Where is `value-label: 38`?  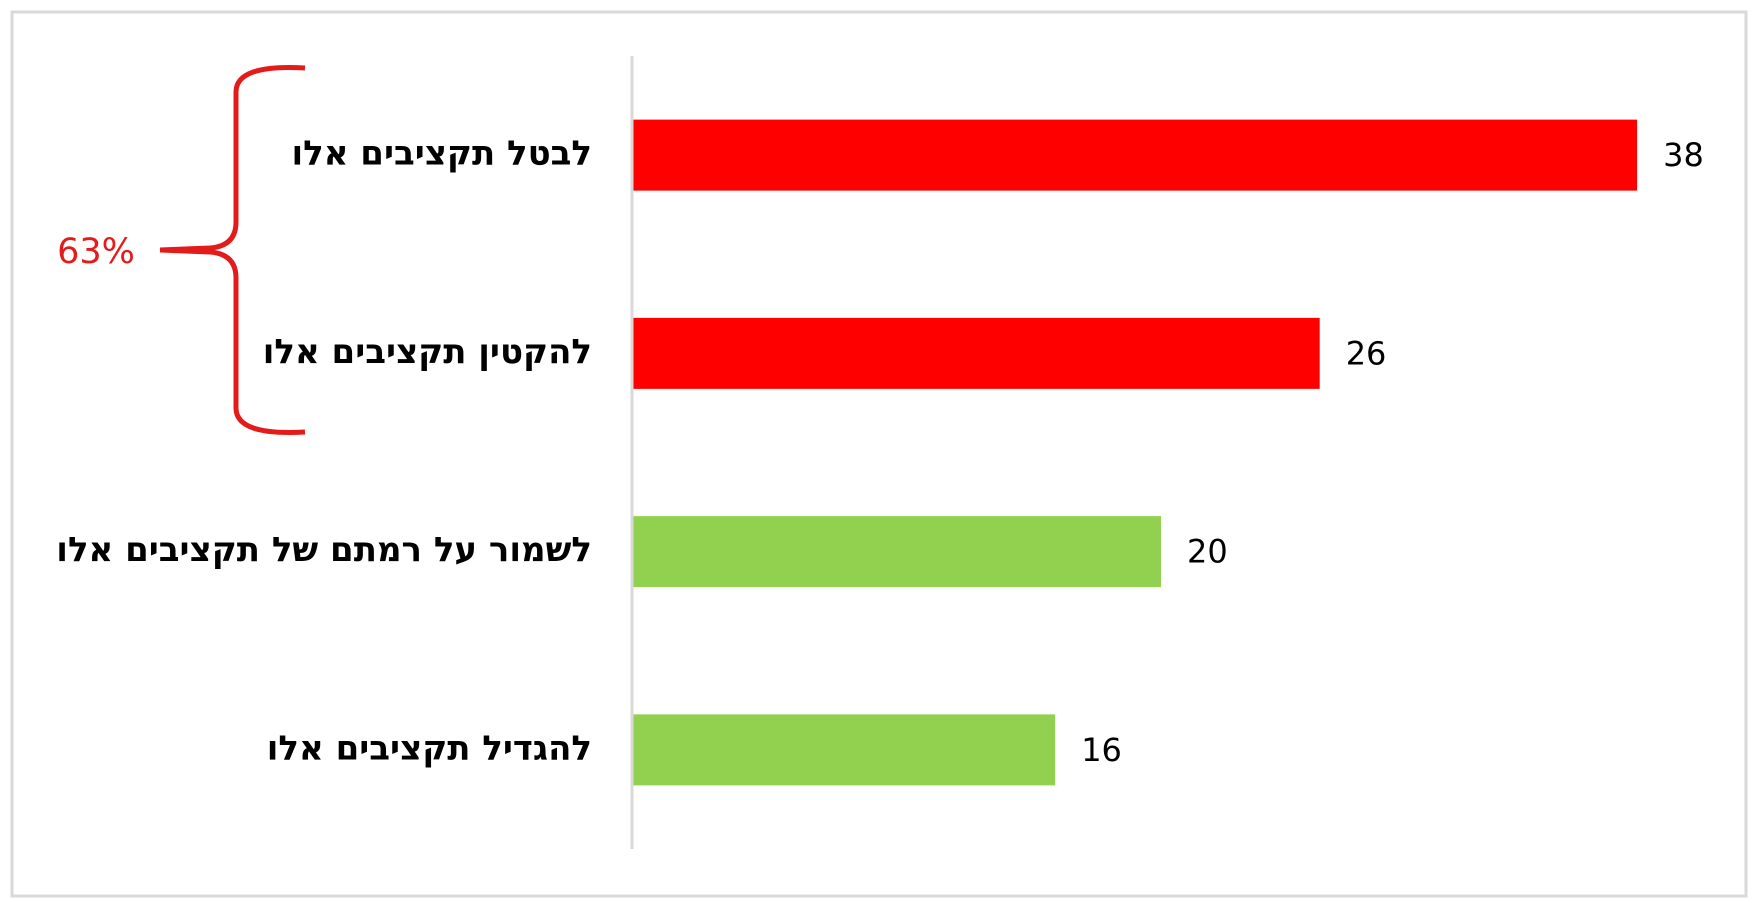
value-label: 38 is located at coordinates (1683, 155).